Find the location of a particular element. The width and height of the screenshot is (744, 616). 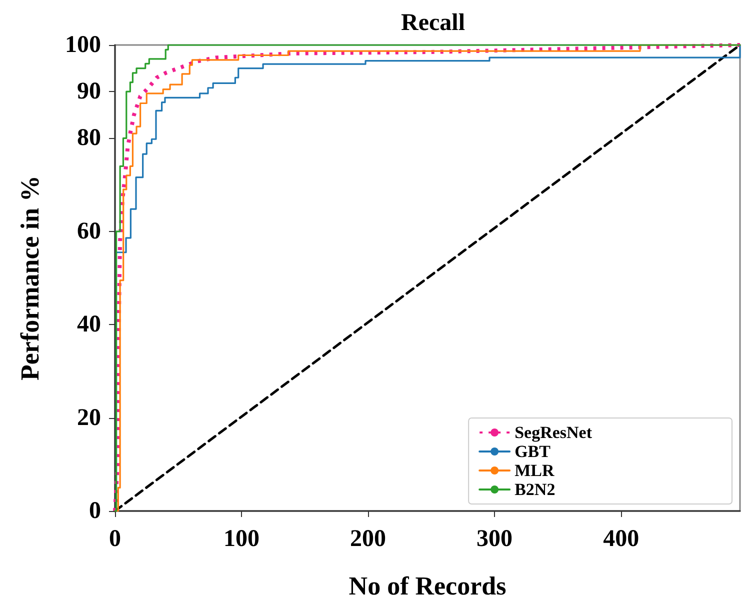

legend-label: MLR is located at coordinates (534, 470).